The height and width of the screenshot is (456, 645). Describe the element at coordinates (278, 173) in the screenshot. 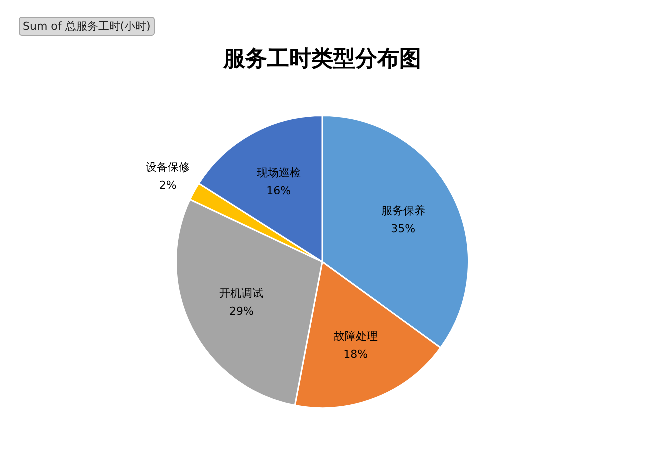

I see `slice-label: 现场巡检` at that location.